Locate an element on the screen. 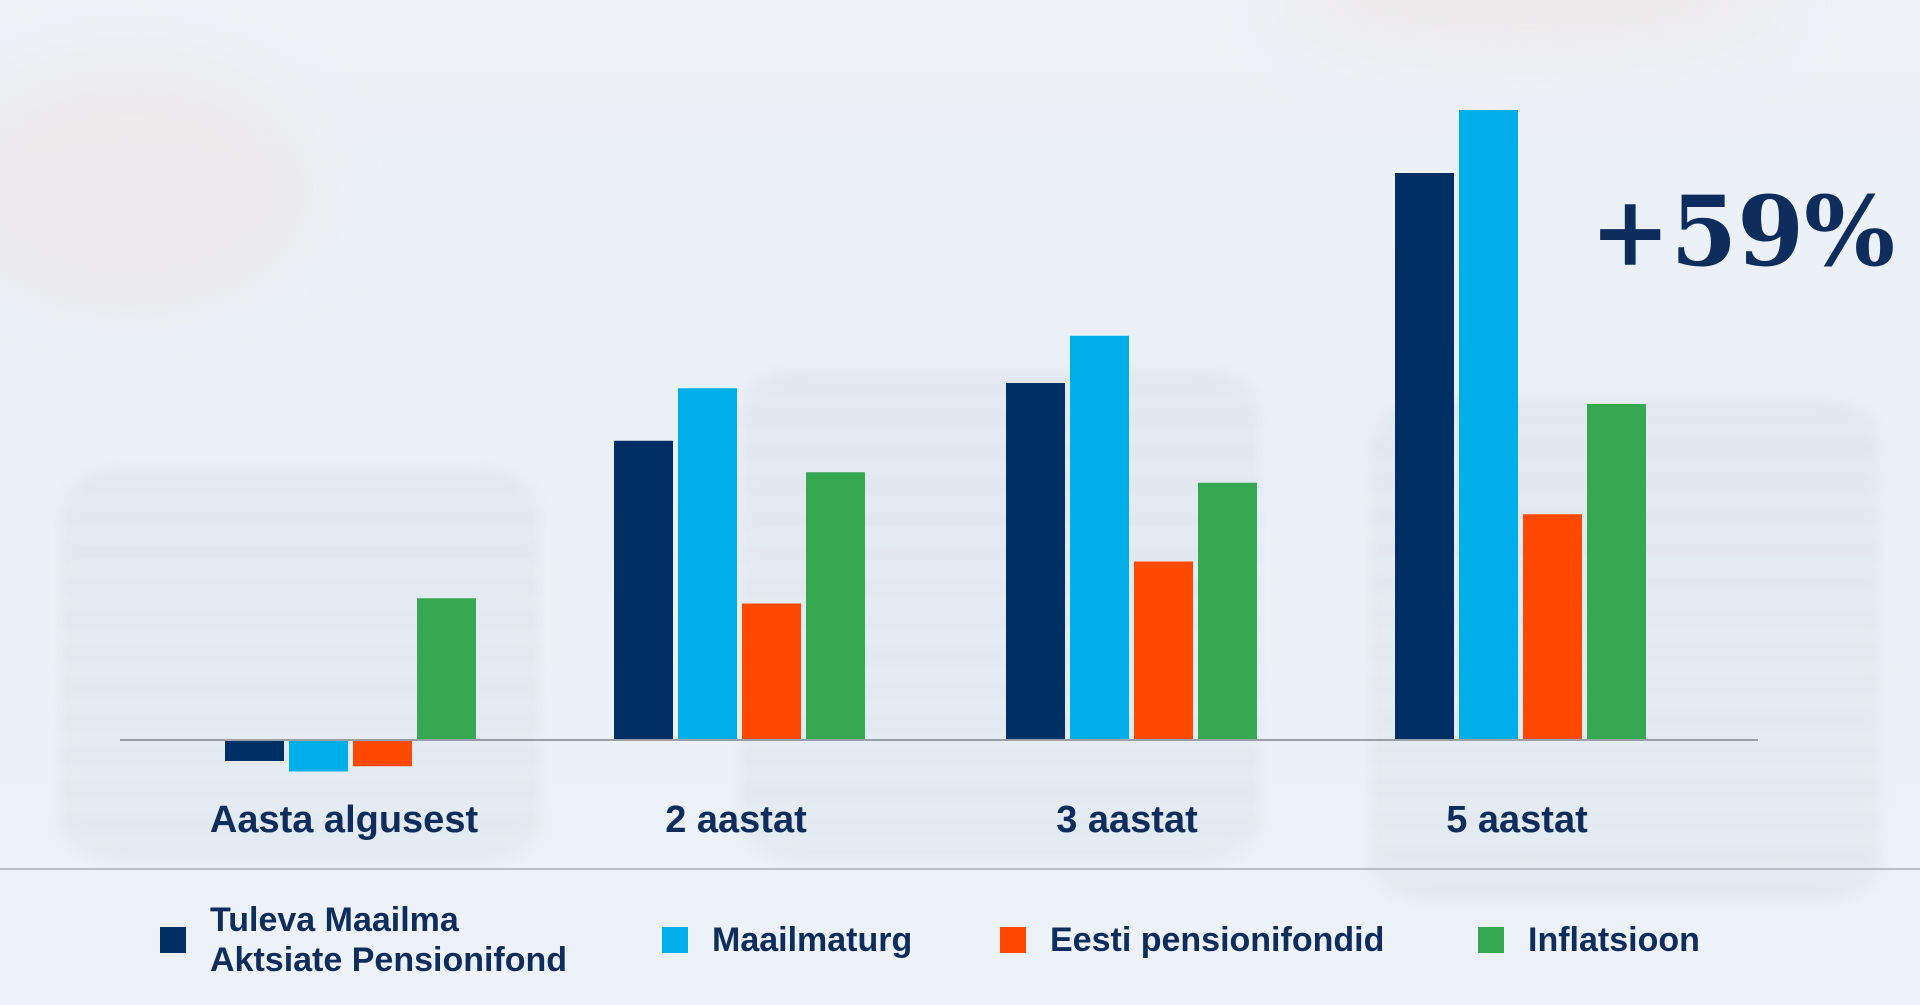  legend-item: Inflatsioon is located at coordinates (1589, 940).